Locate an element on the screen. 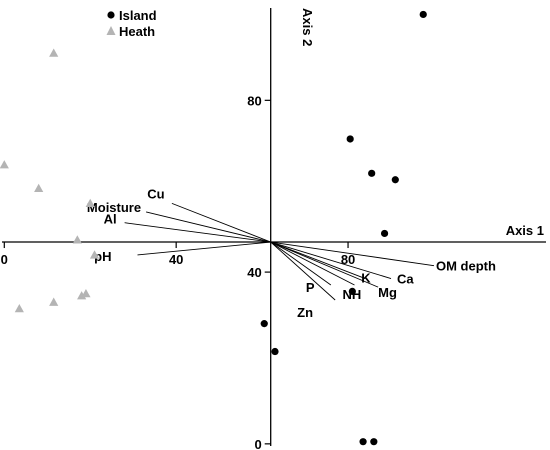  vector-label: Mg is located at coordinates (387, 292).